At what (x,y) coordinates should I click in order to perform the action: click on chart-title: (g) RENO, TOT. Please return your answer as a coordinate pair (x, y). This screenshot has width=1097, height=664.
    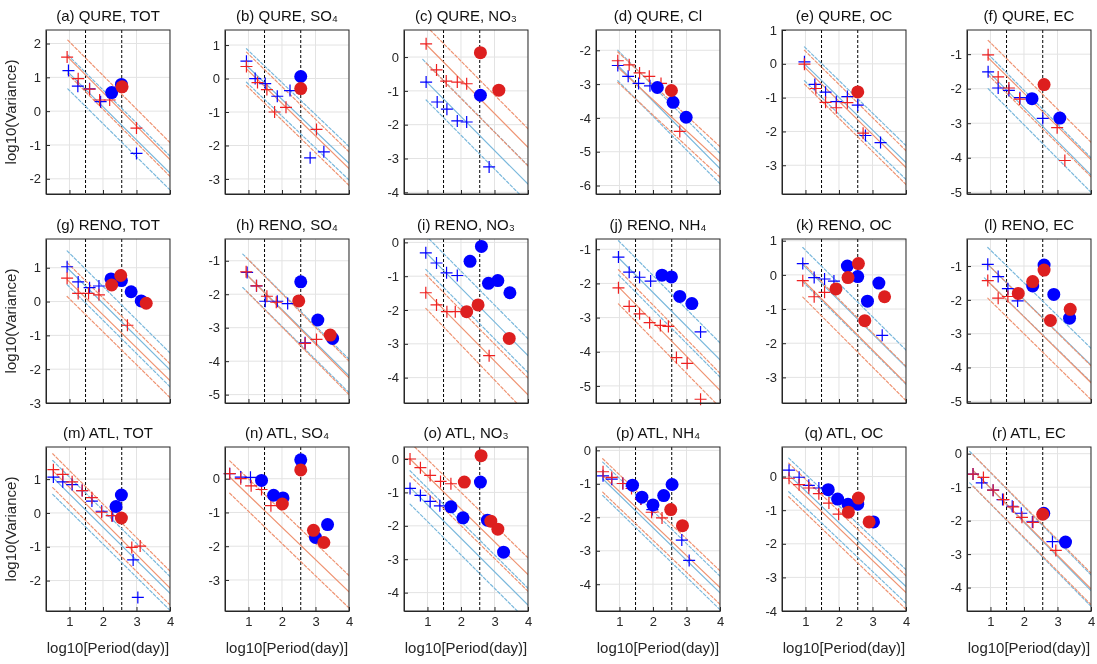
    Looking at the image, I should click on (108, 224).